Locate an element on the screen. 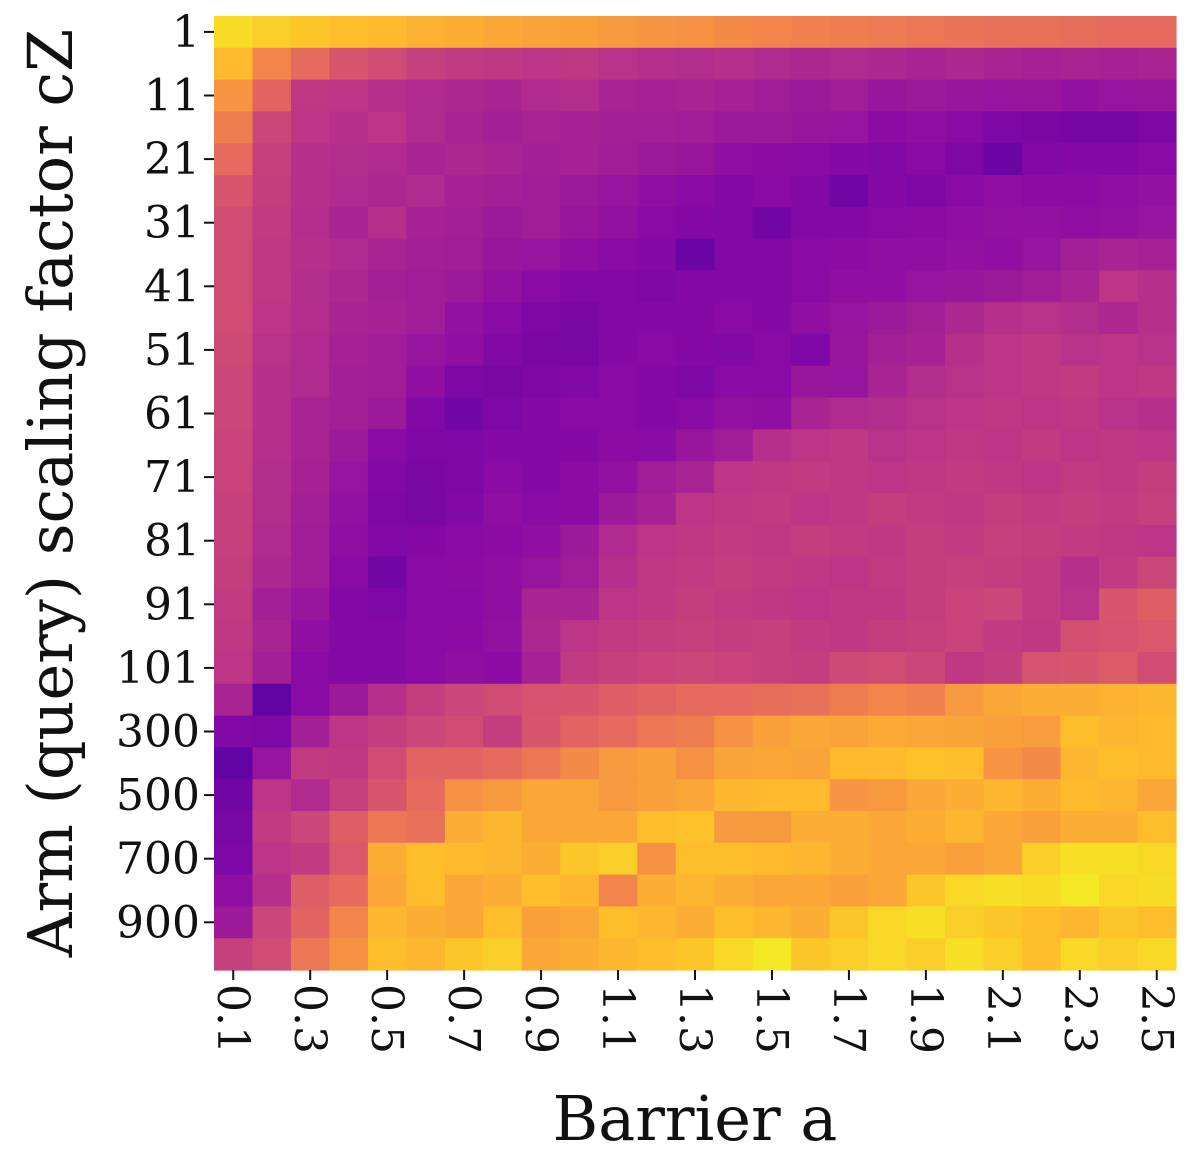 Image resolution: width=1196 pixels, height=1168 pixels. y-tick-label: 81 is located at coordinates (172, 541).